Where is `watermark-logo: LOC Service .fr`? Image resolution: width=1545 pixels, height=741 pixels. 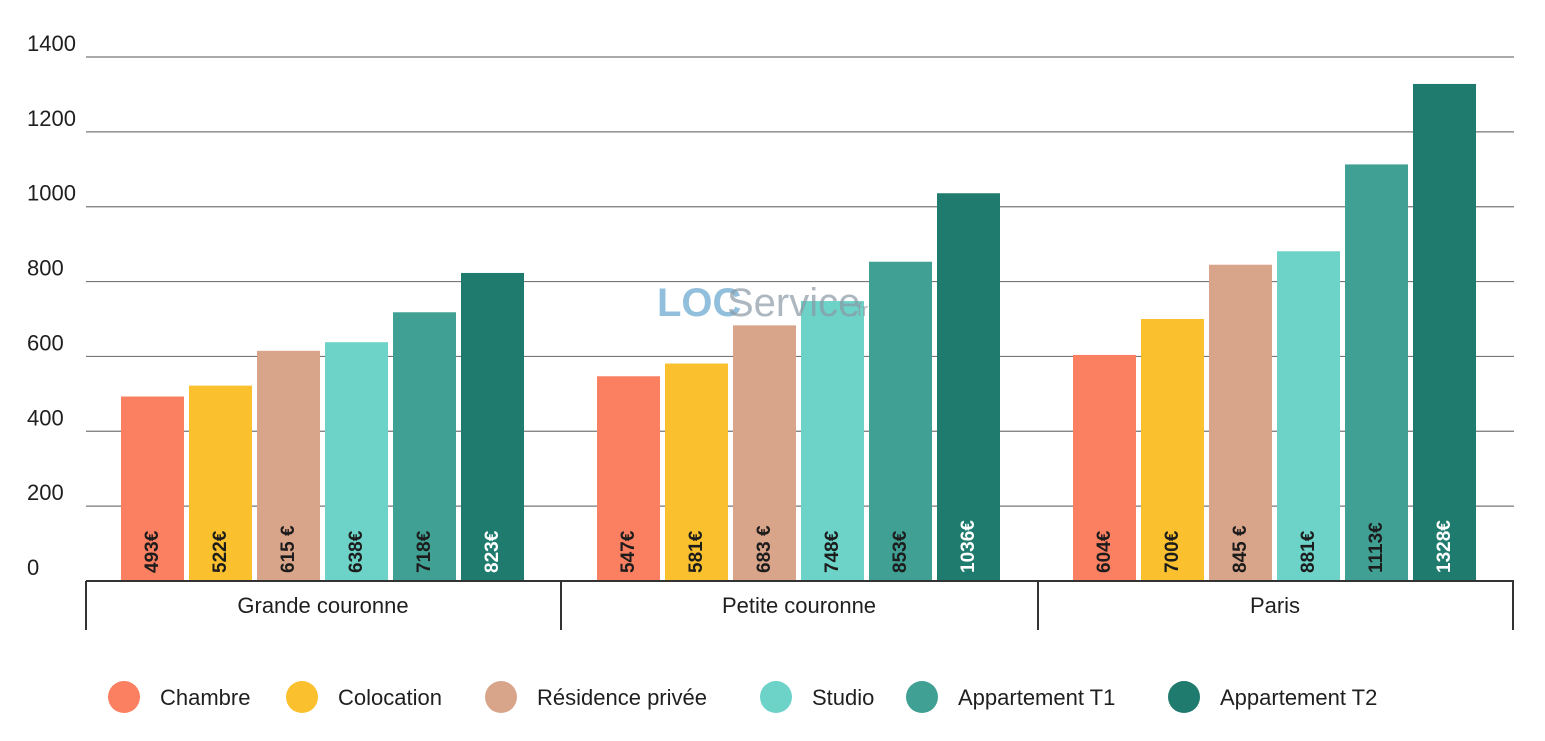 watermark-logo: LOC Service .fr is located at coordinates (762, 303).